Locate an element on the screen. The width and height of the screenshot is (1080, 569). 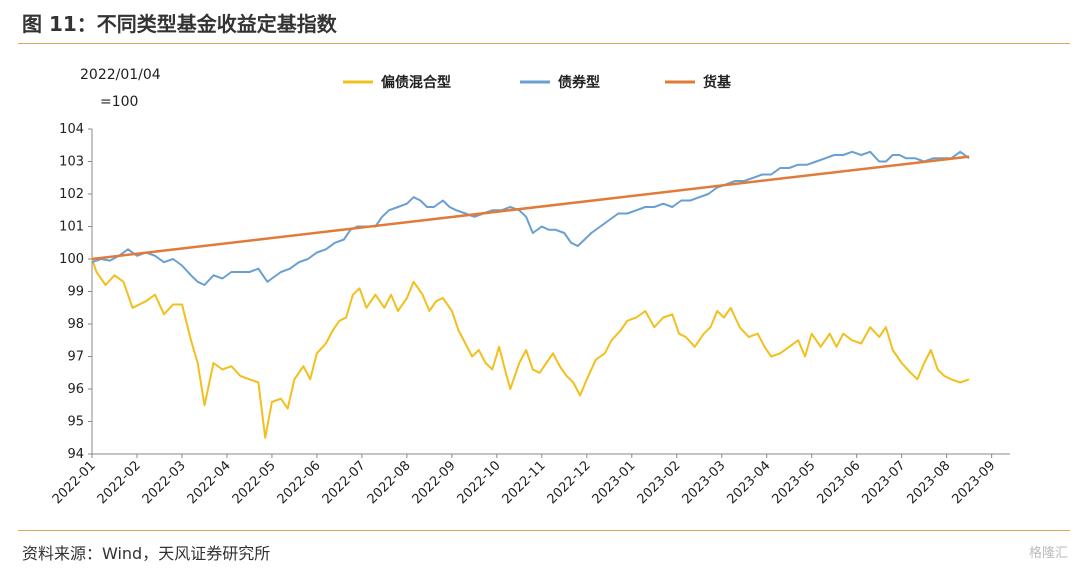
x-tick-label: 2022-02 is located at coordinates (119, 482).